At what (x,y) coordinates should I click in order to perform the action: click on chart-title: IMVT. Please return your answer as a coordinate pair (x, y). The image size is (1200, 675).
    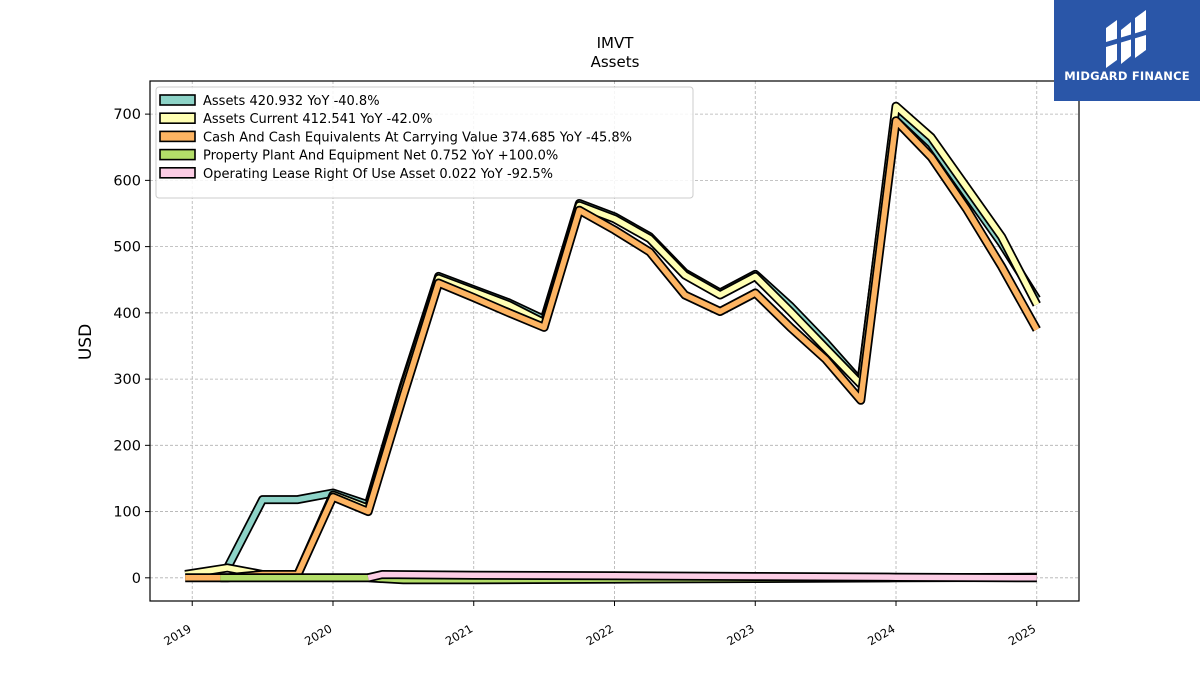
    Looking at the image, I should click on (616, 43).